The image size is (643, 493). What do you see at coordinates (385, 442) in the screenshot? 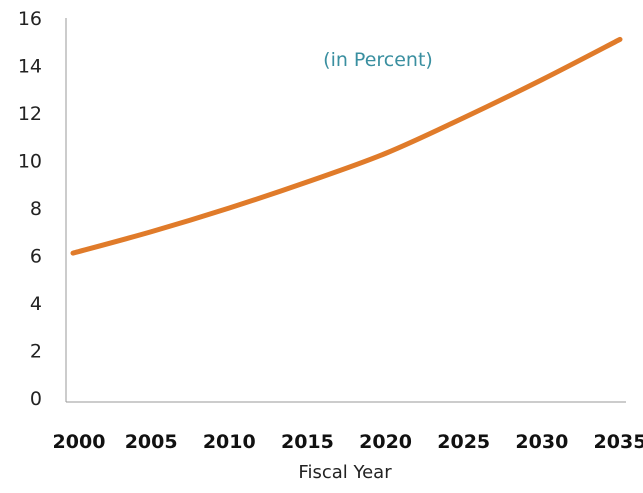
I see `x-tick-label: 2020` at bounding box center [385, 442].